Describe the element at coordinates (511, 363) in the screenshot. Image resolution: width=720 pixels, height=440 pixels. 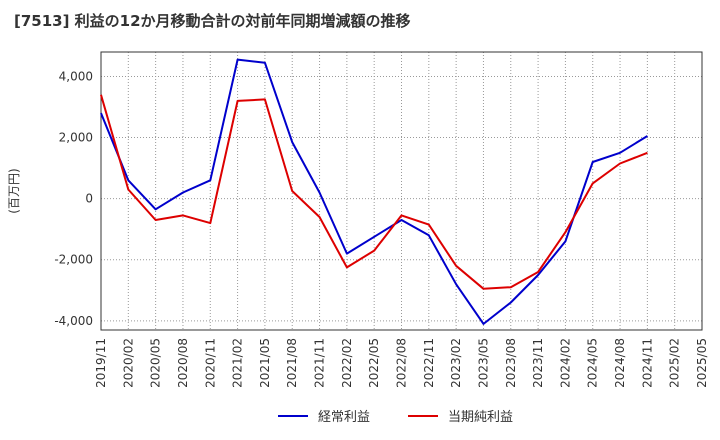
I see `x-tick-label: 2023/08` at that location.